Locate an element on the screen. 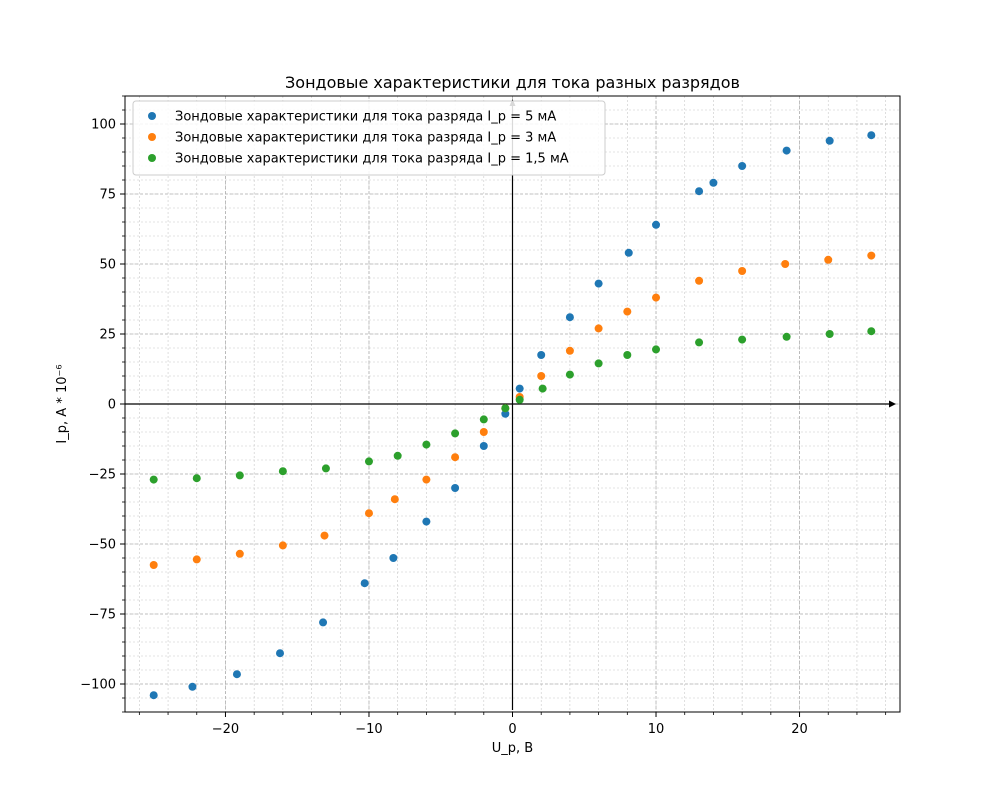 The width and height of the screenshot is (1000, 800). y-tick-label: 0 is located at coordinates (112, 405).